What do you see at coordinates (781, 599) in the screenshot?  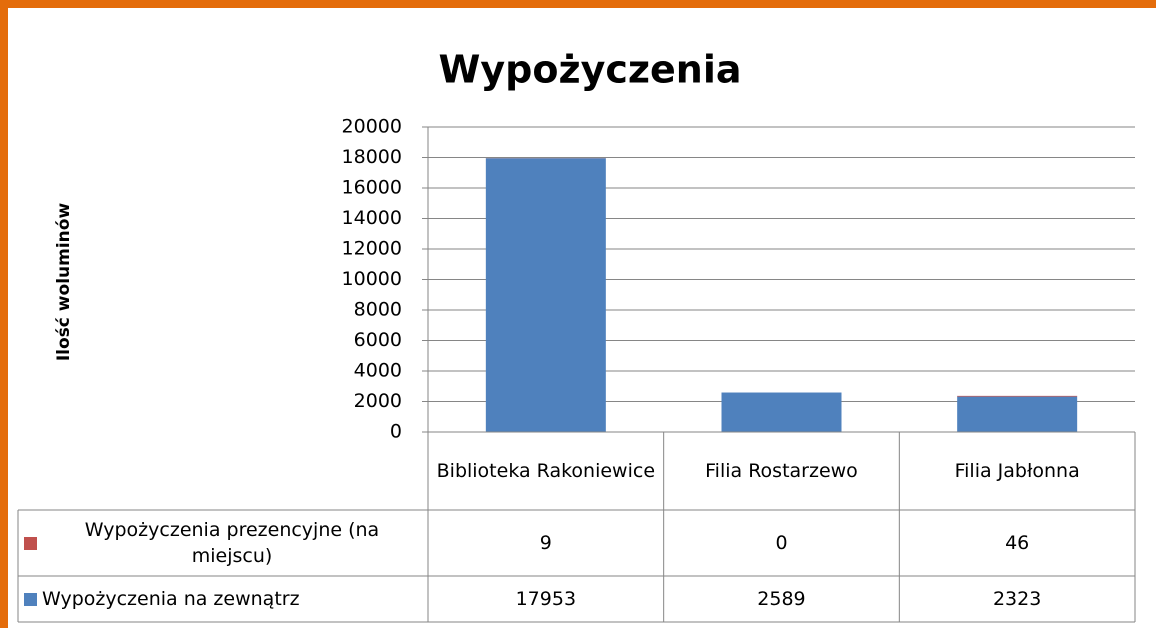 I see `table-value: 2589` at bounding box center [781, 599].